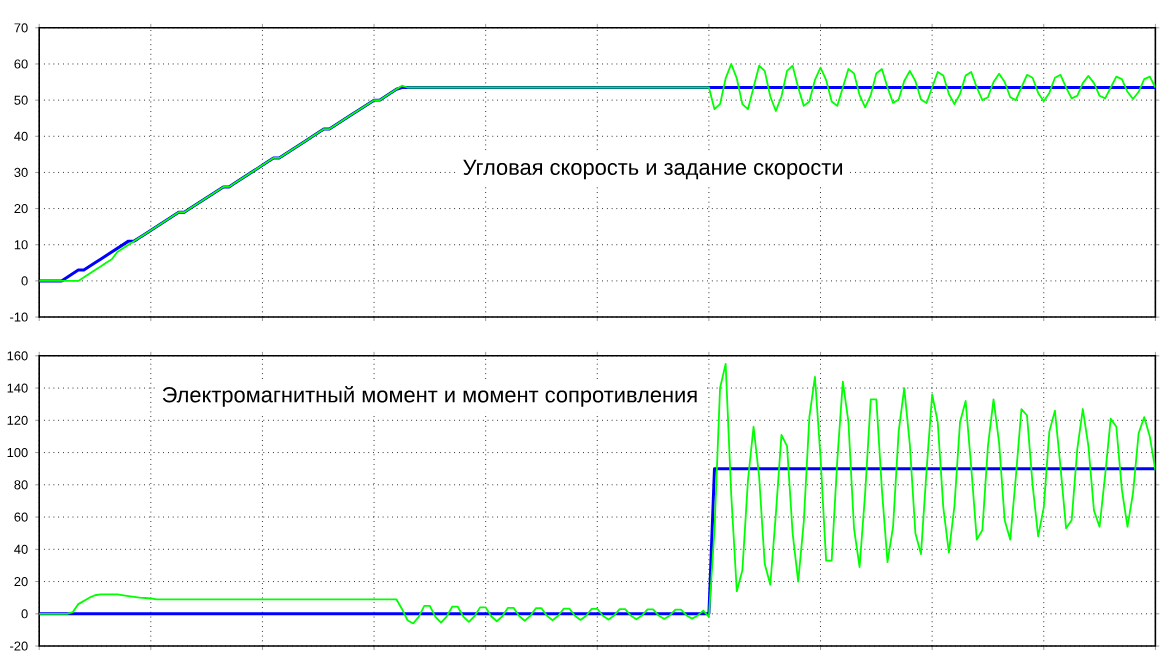  Describe the element at coordinates (17, 420) in the screenshot. I see `y-tick-label: 120` at that location.